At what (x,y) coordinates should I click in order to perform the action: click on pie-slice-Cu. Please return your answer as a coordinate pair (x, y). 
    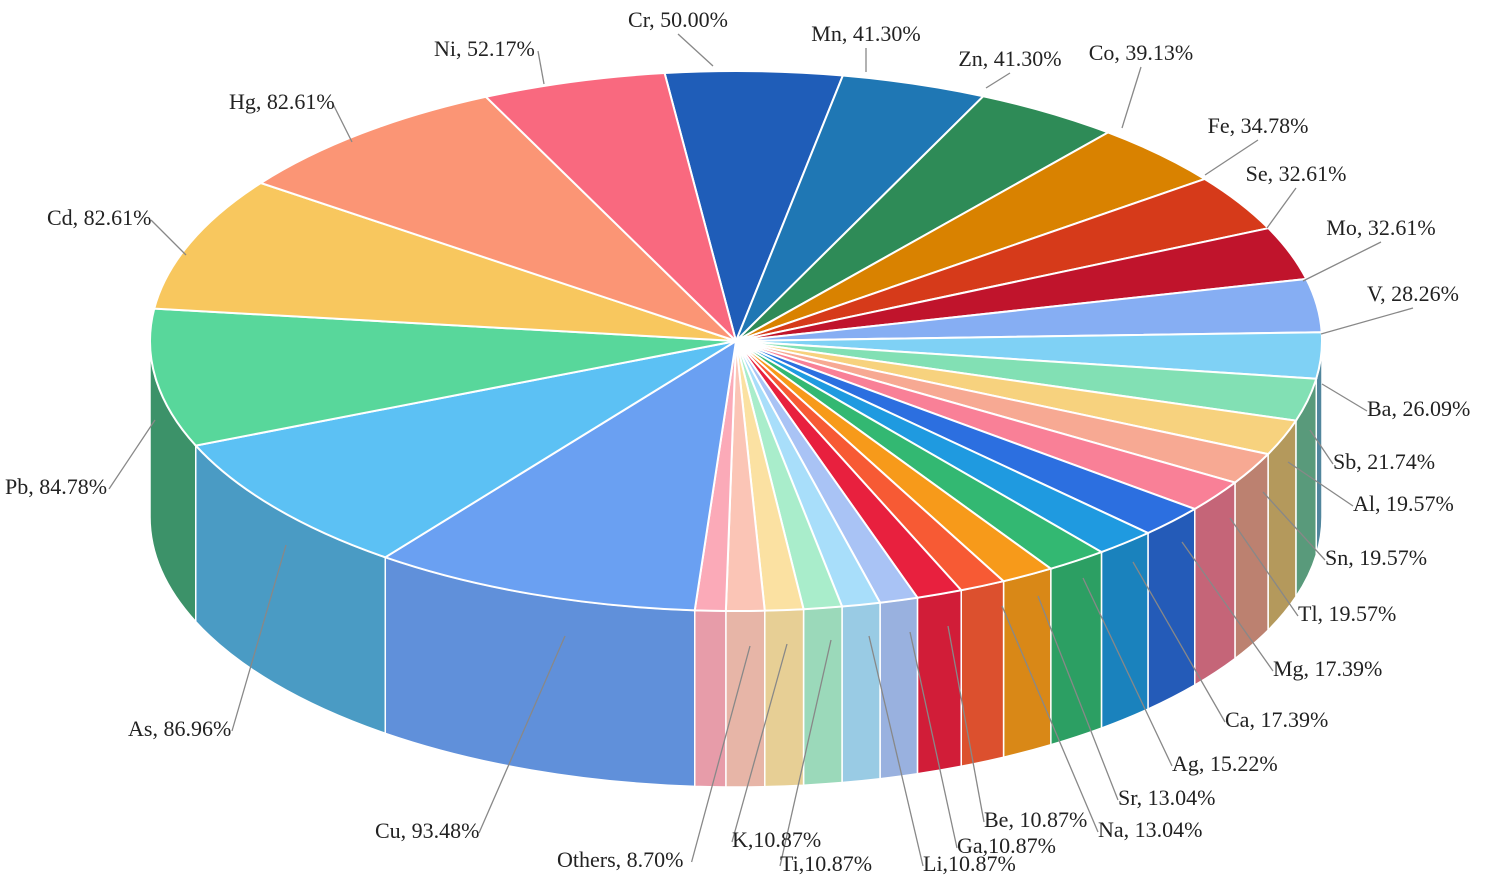
    Looking at the image, I should click on (560, 475).